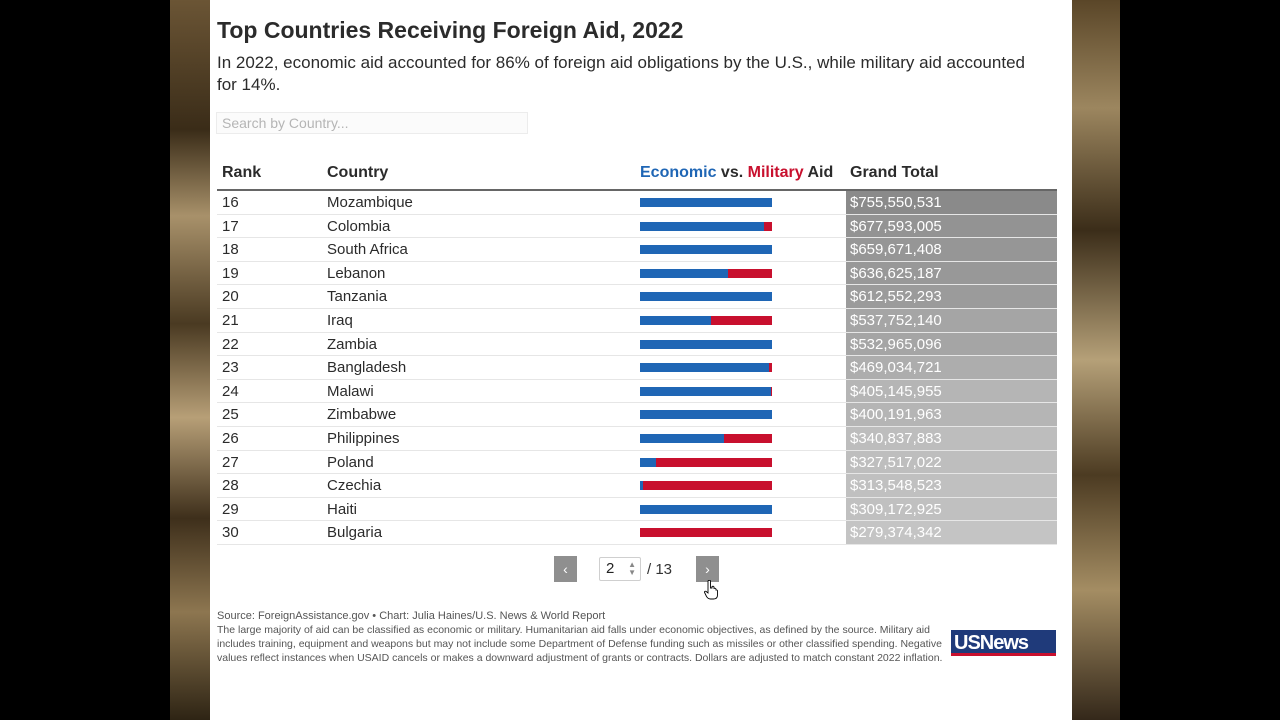  What do you see at coordinates (637, 297) in the screenshot?
I see `table-row: 20 Tanzania $612,552,293` at bounding box center [637, 297].